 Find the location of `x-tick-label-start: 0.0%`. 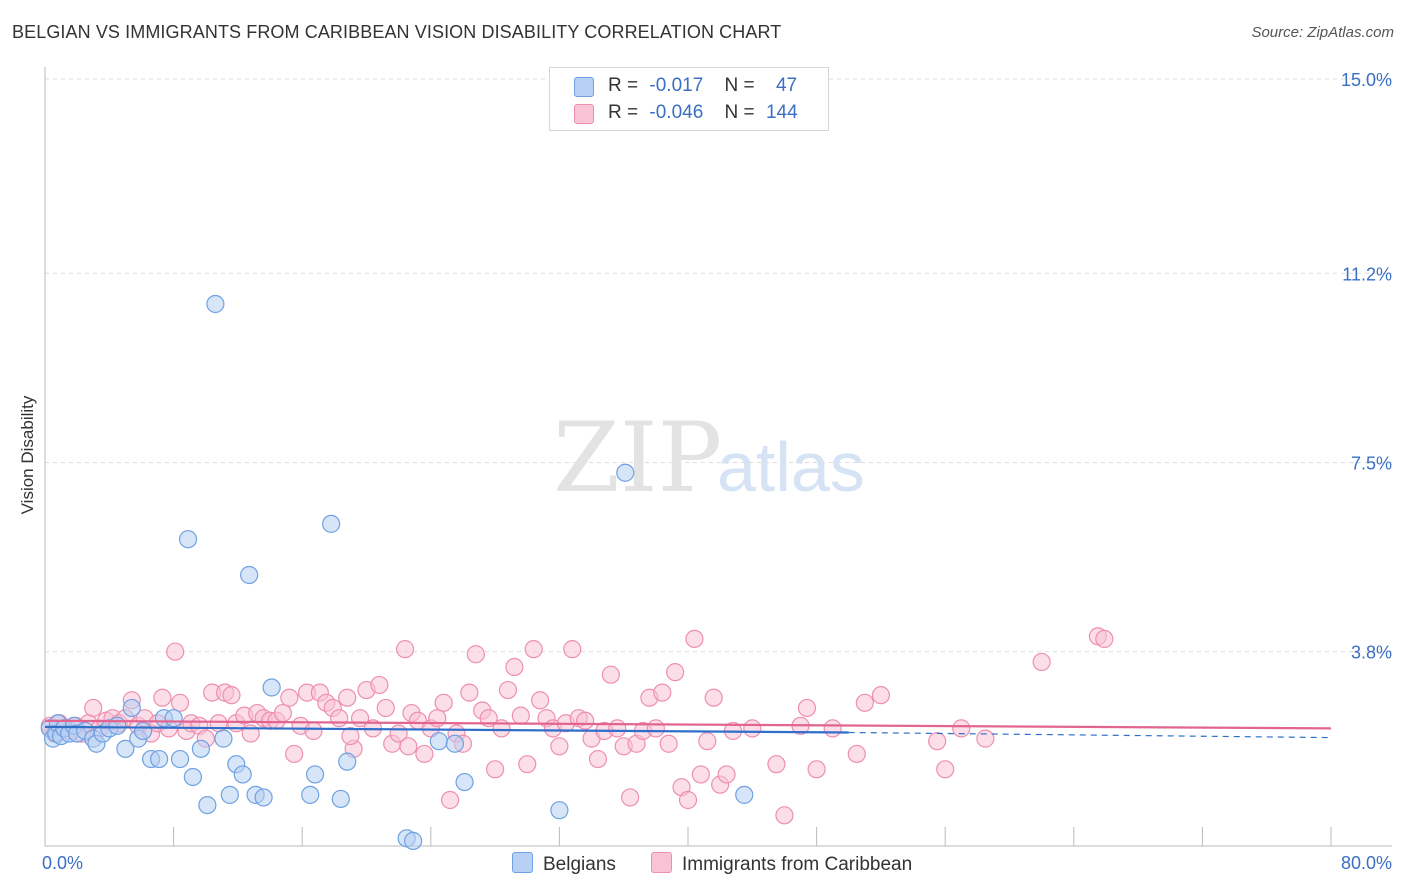

x-tick-label-start: 0.0% is located at coordinates (62, 863).